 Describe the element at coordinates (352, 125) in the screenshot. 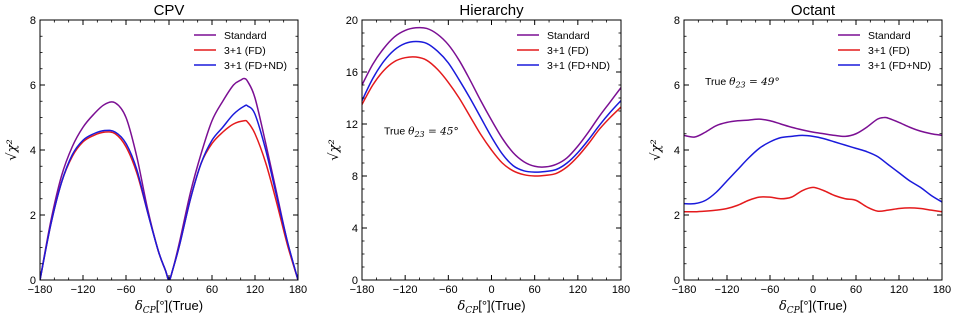

I see `y-tick-label: 12` at that location.